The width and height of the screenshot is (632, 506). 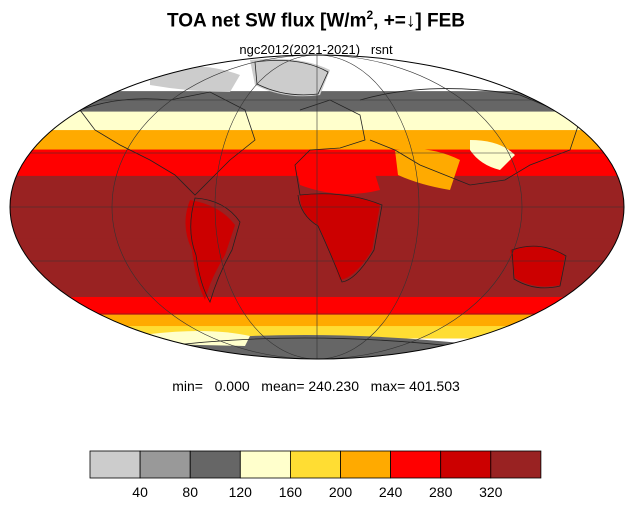 I want to click on colorbar-tick-label-7: 320, so click(x=491, y=492).